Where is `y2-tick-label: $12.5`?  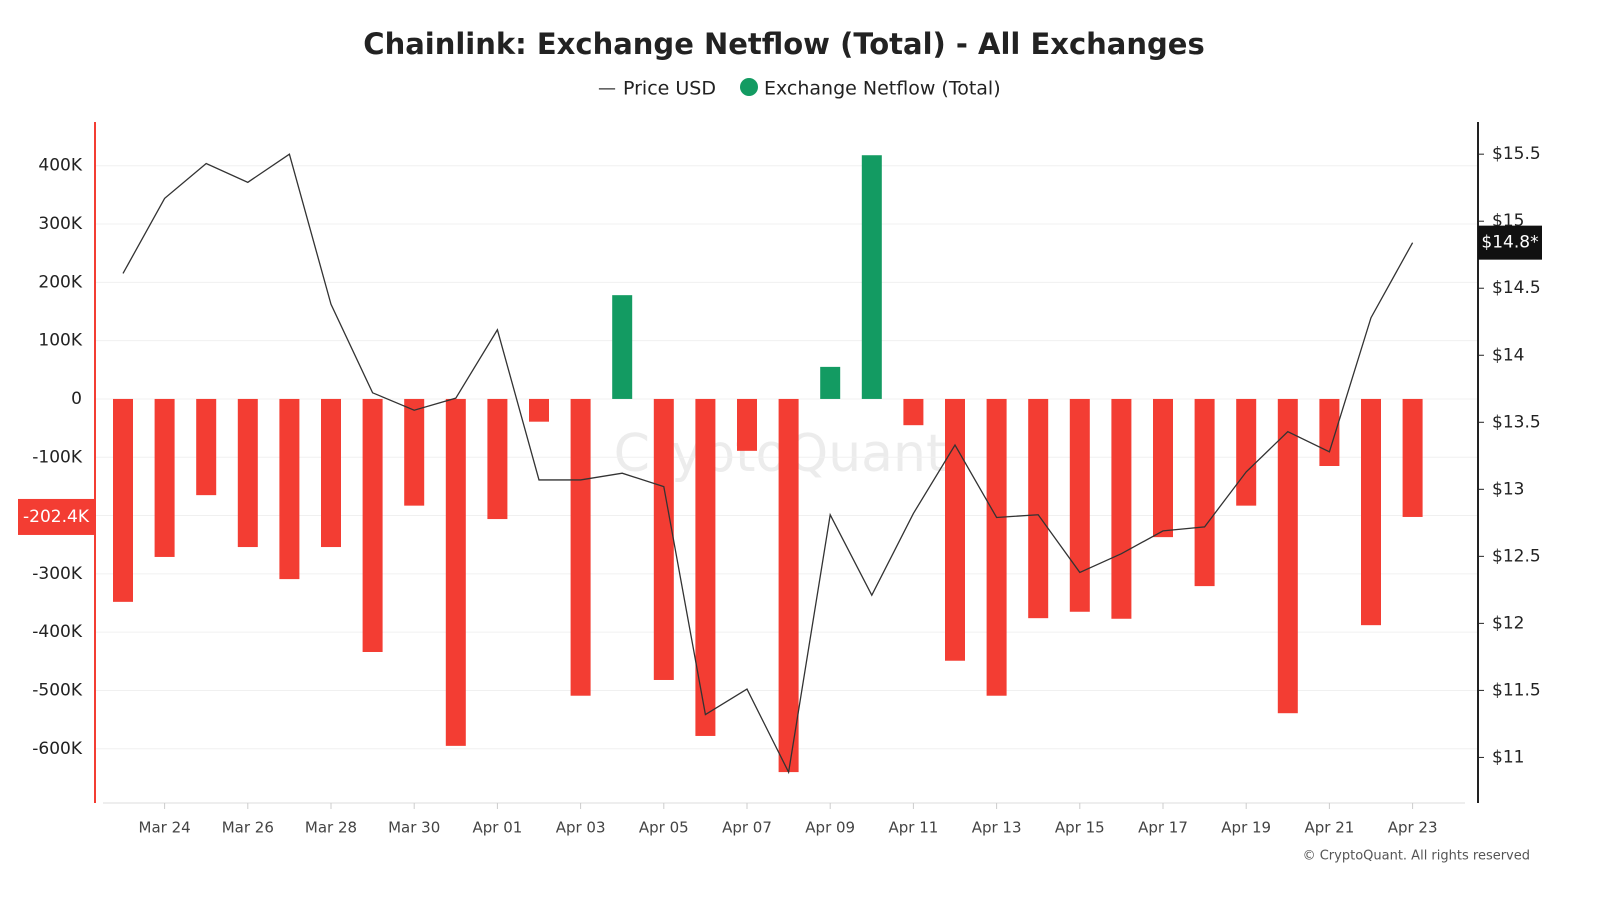 y2-tick-label: $12.5 is located at coordinates (1516, 556).